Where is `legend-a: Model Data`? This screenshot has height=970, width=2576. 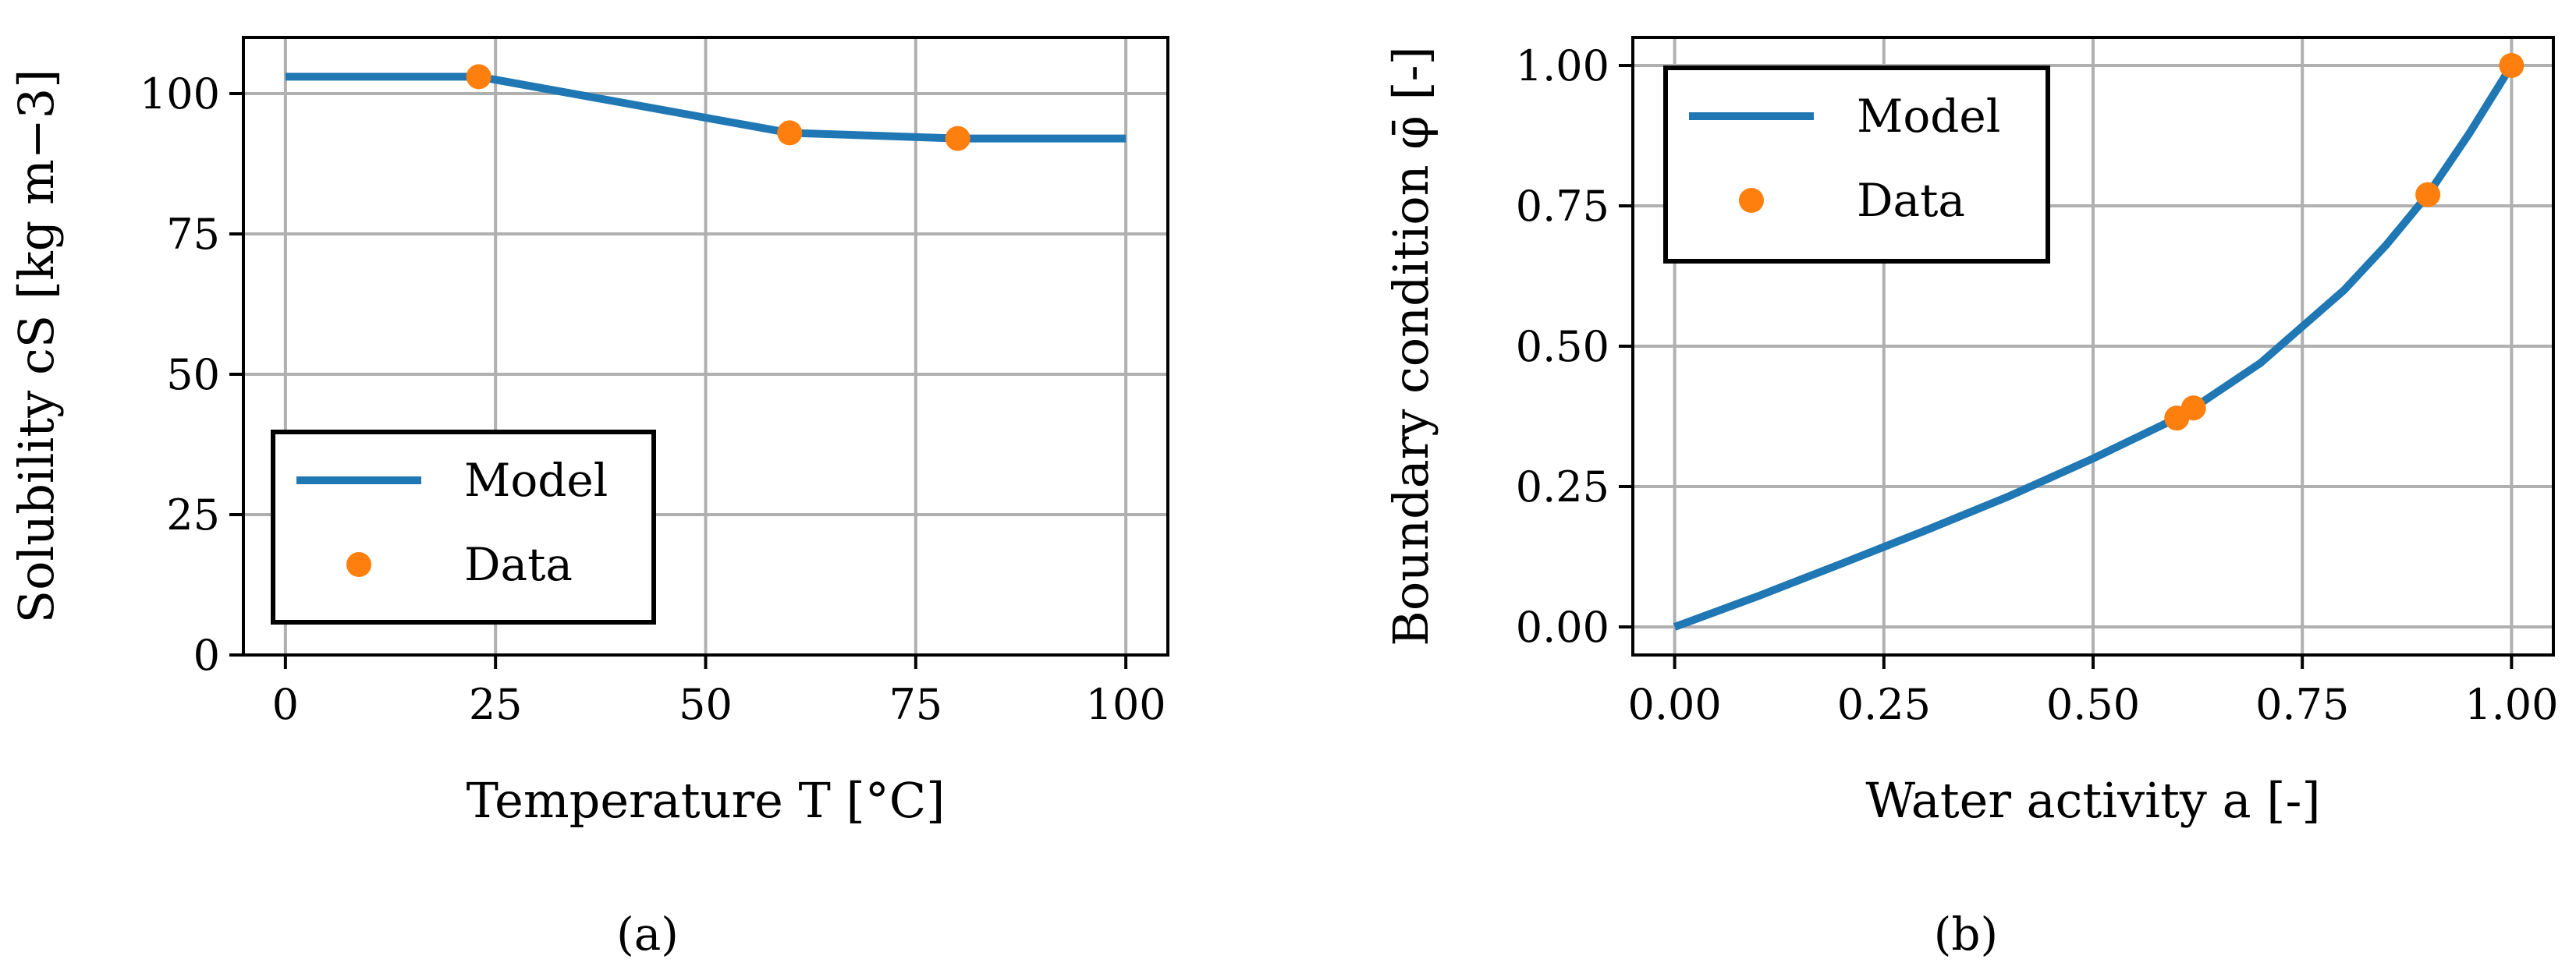
legend-a: Model Data is located at coordinates (463, 527).